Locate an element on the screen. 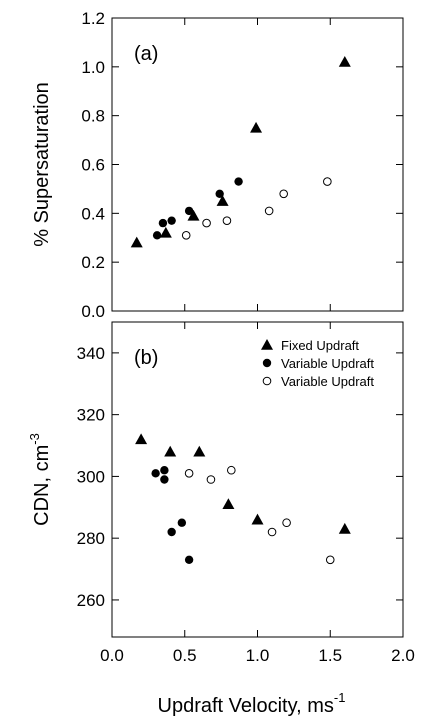 Image resolution: width=422 pixels, height=721 pixels. y-tick-label: 0.6 is located at coordinates (93, 165).